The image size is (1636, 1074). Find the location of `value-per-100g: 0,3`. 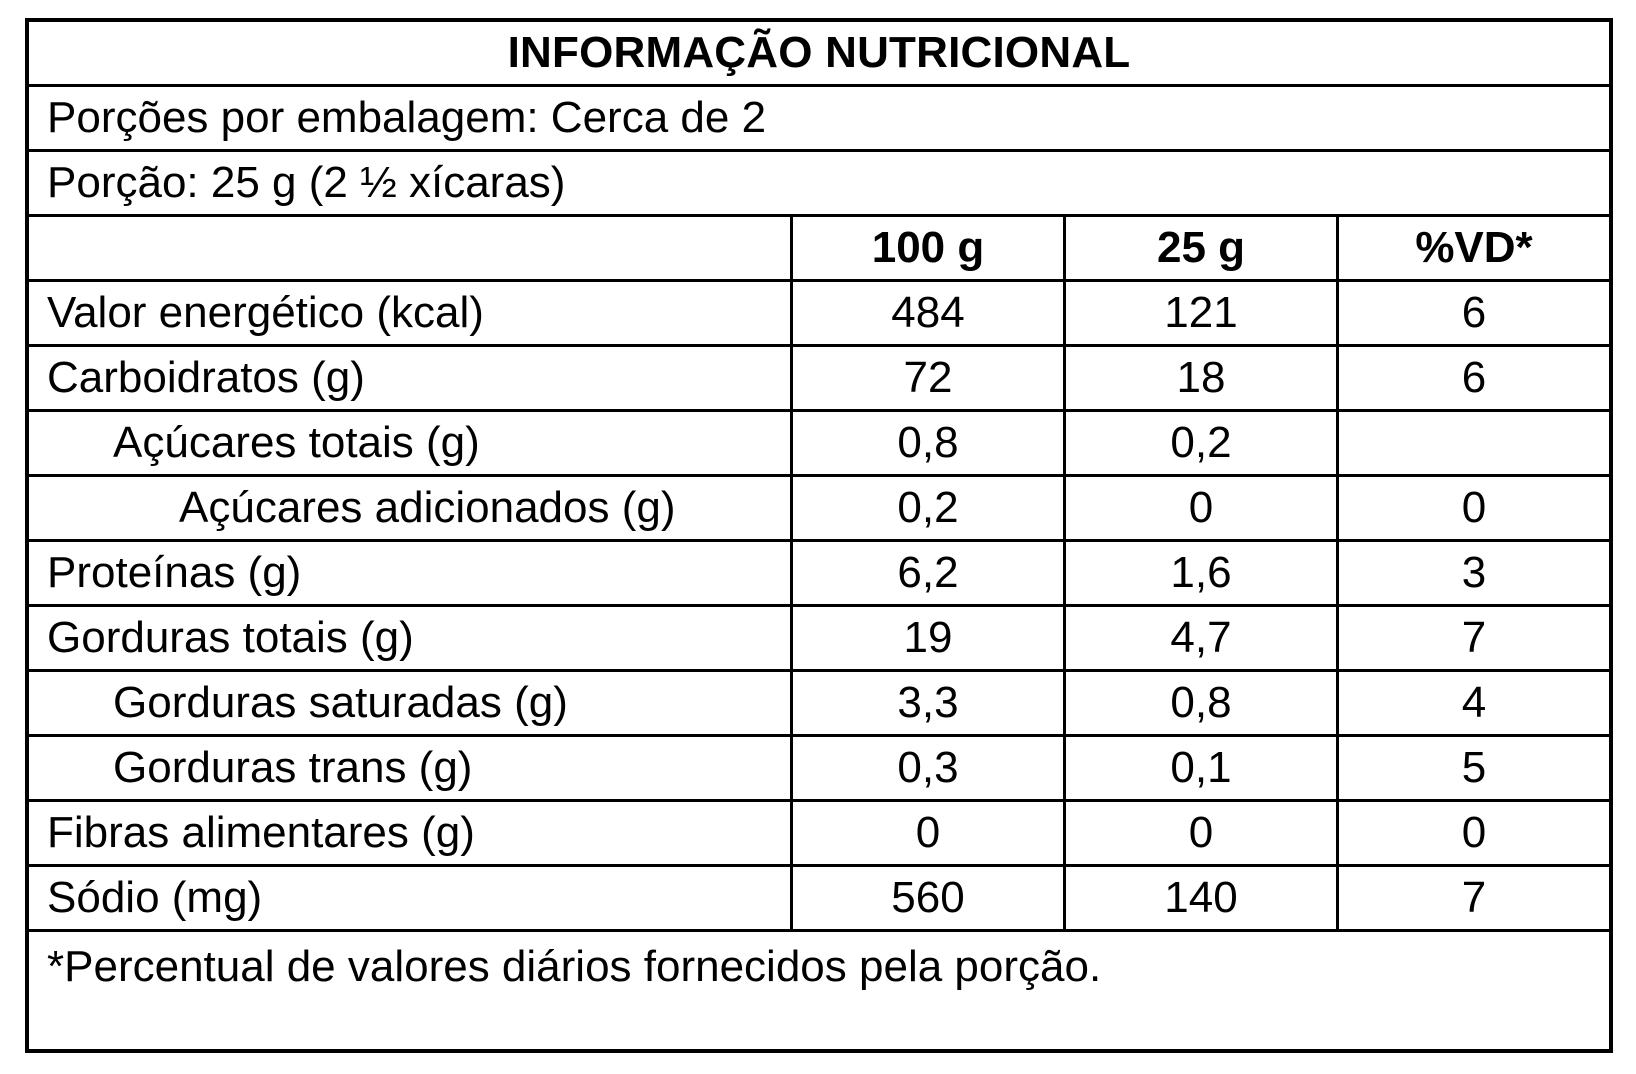

value-per-100g: 0,3 is located at coordinates (929, 768).